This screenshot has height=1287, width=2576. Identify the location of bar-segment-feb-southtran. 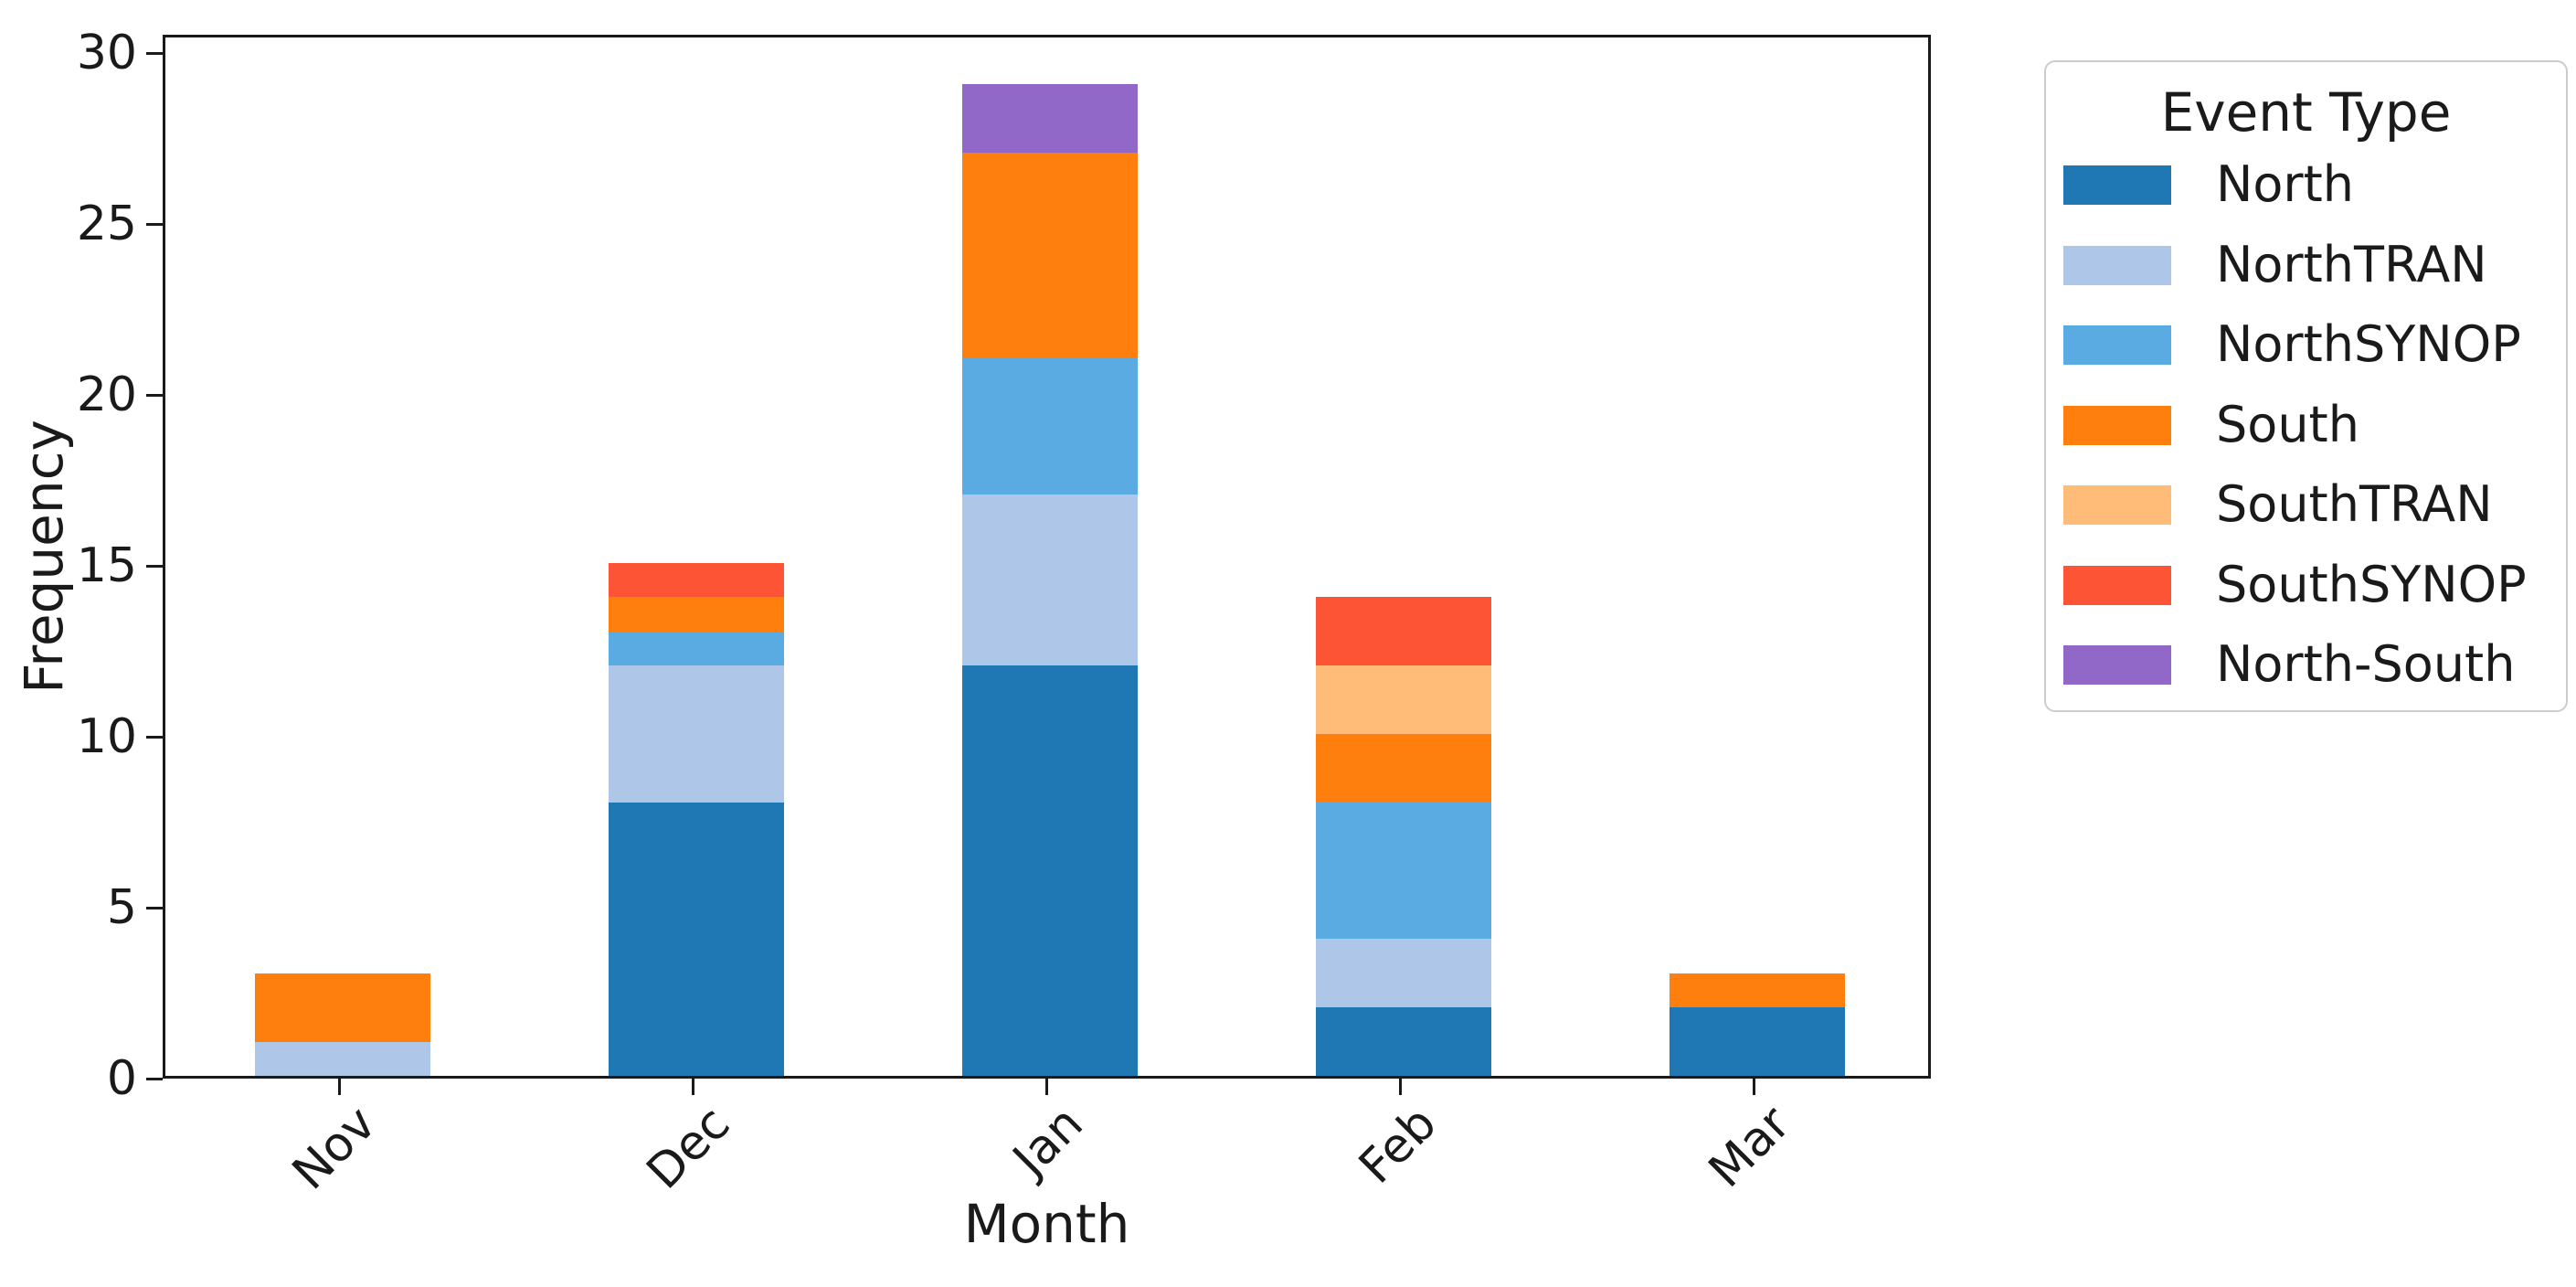
(1403, 700).